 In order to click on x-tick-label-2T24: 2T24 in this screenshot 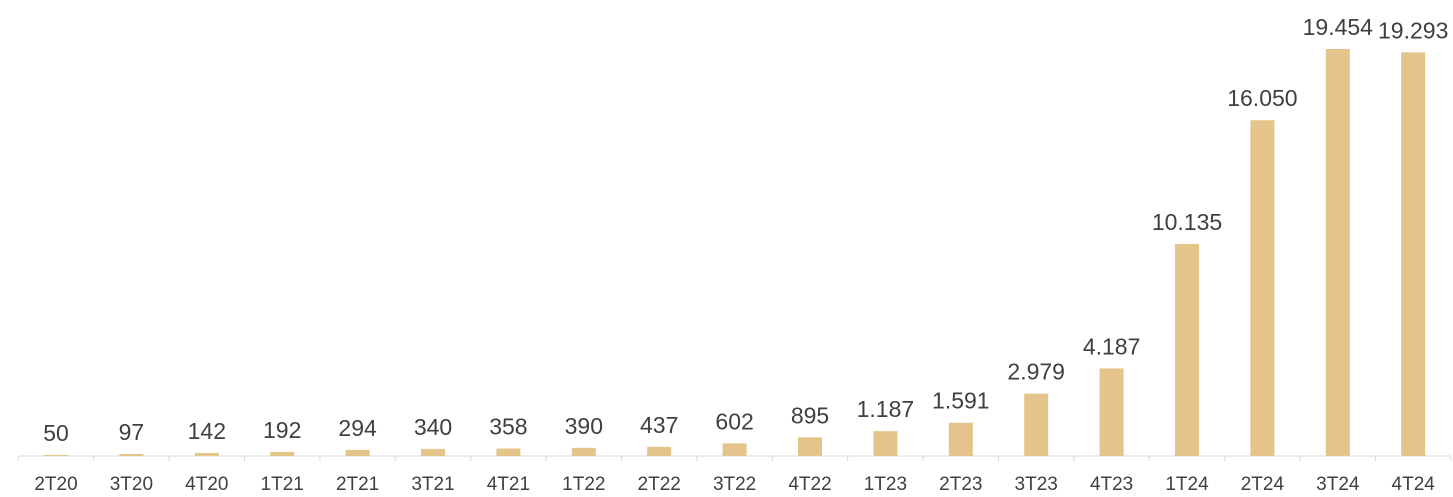, I will do `click(1263, 484)`.